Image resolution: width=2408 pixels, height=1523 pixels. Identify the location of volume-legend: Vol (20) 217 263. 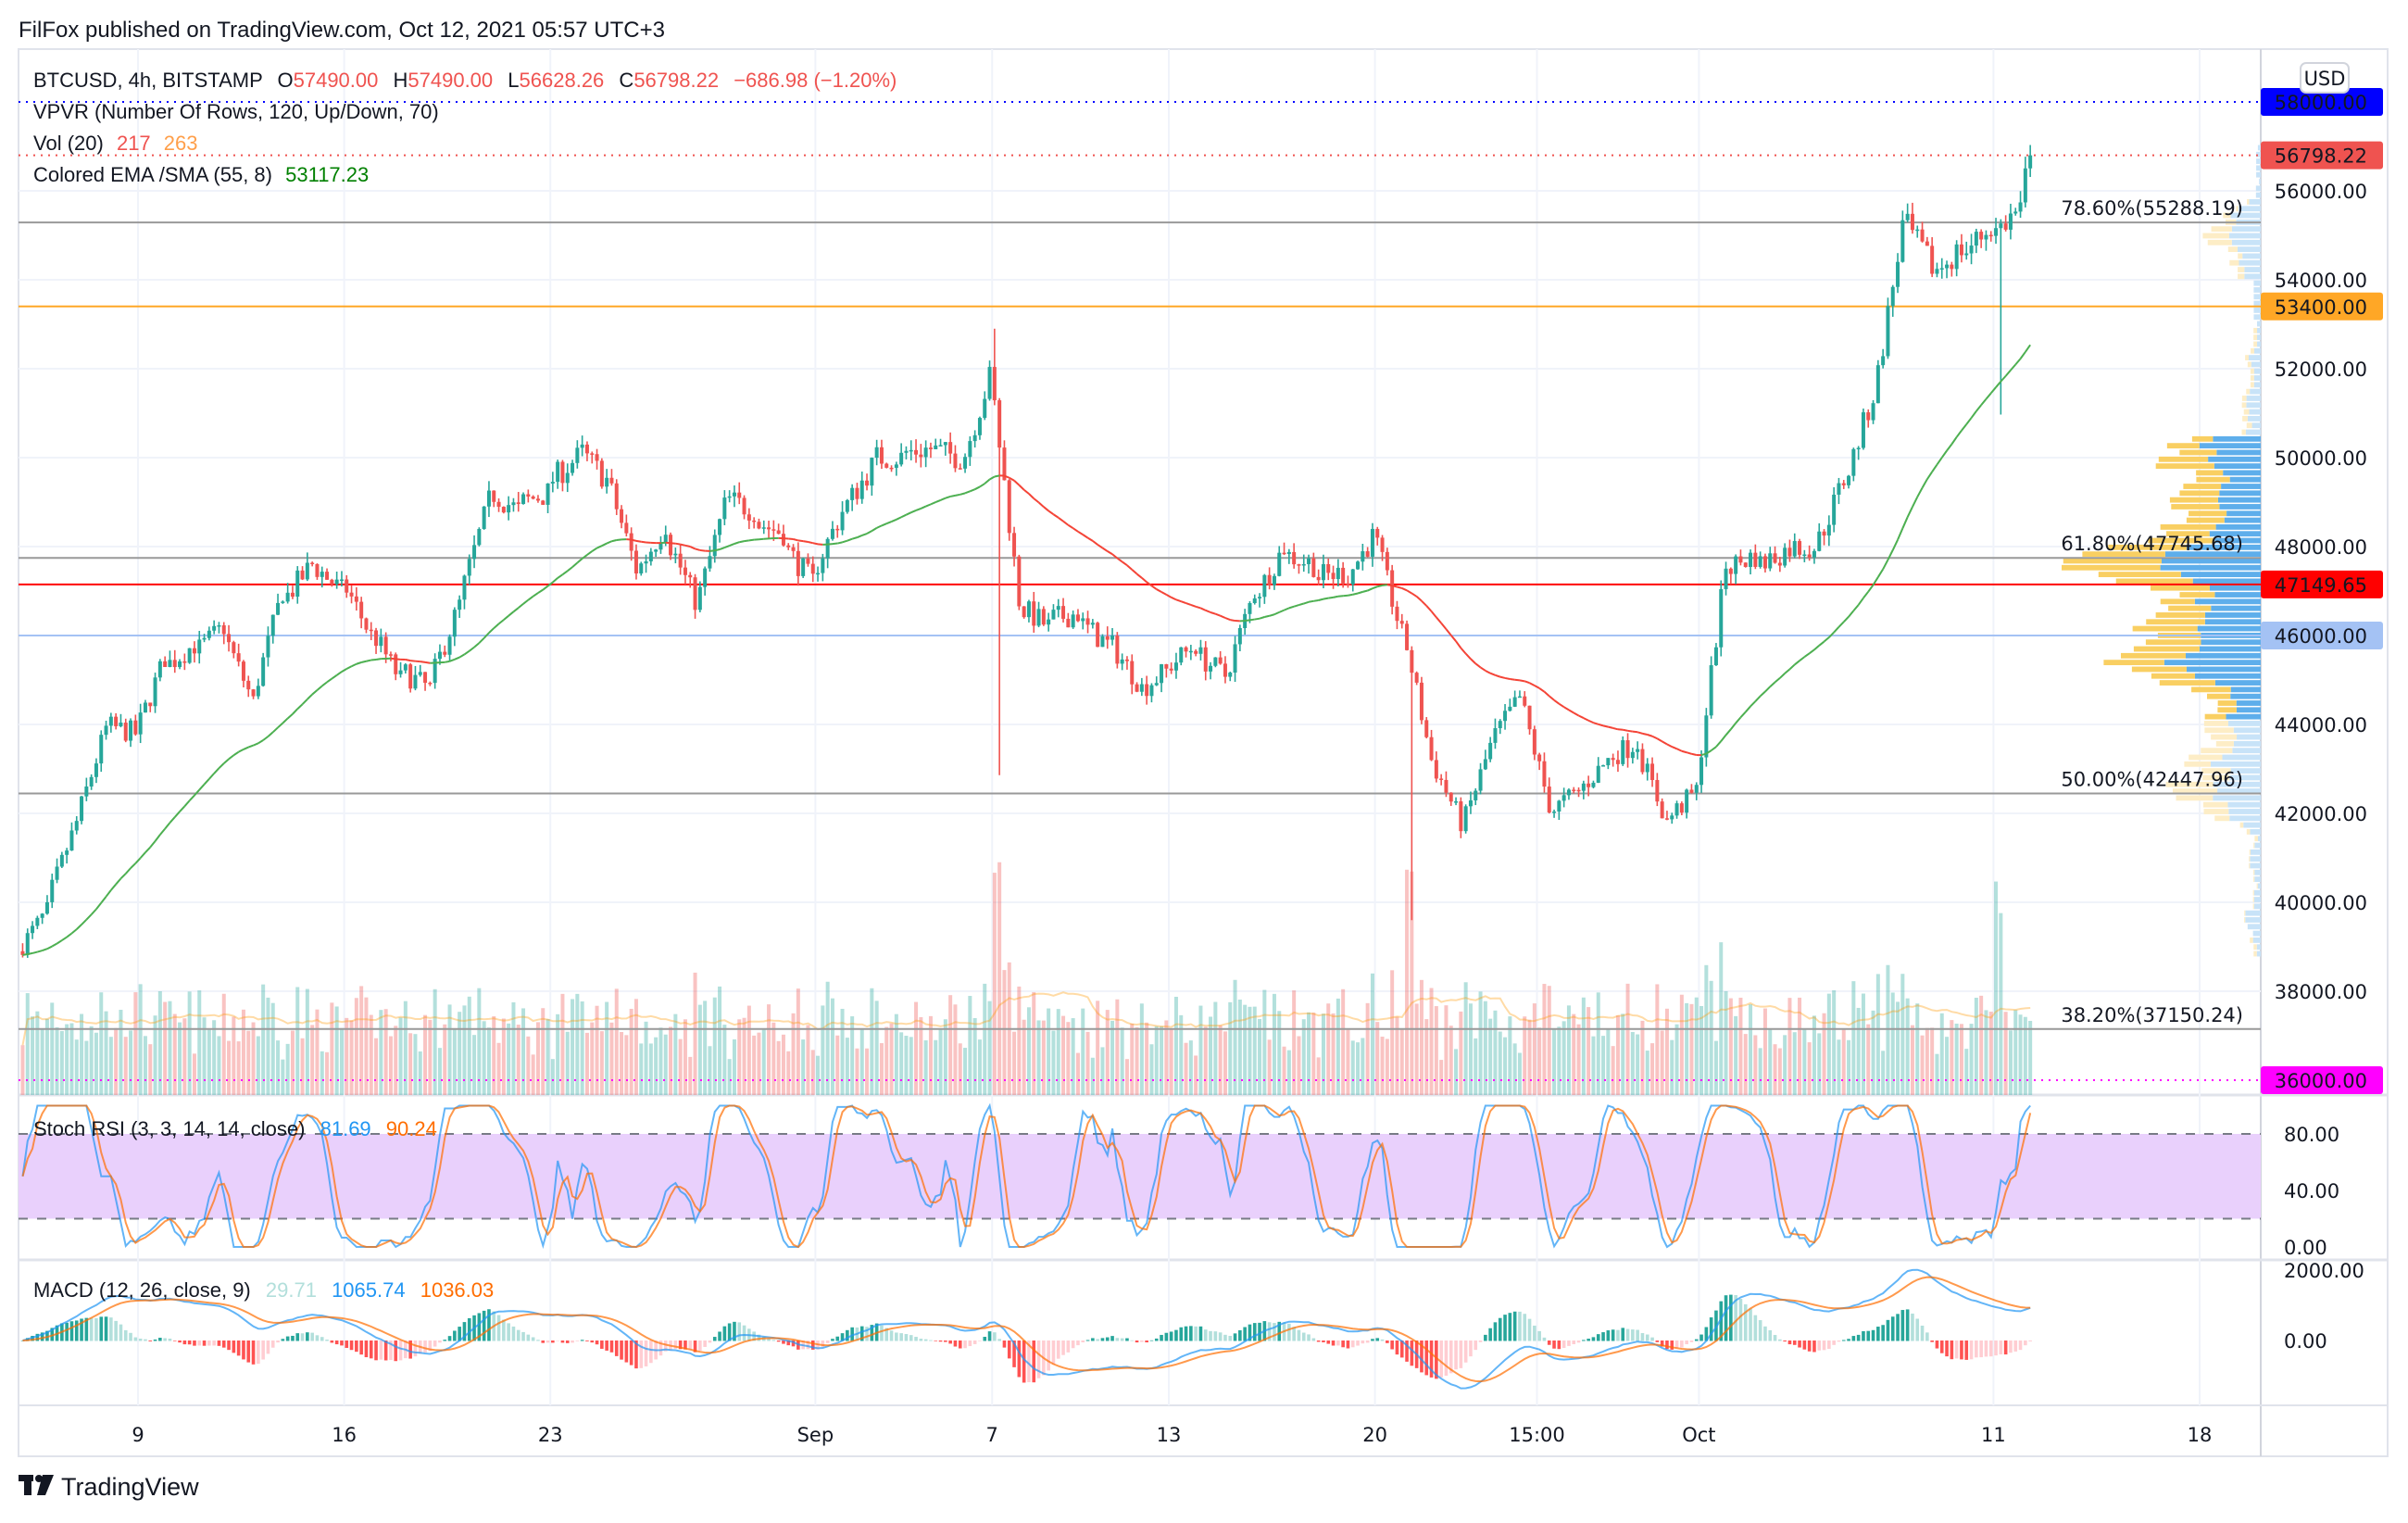
(115, 143).